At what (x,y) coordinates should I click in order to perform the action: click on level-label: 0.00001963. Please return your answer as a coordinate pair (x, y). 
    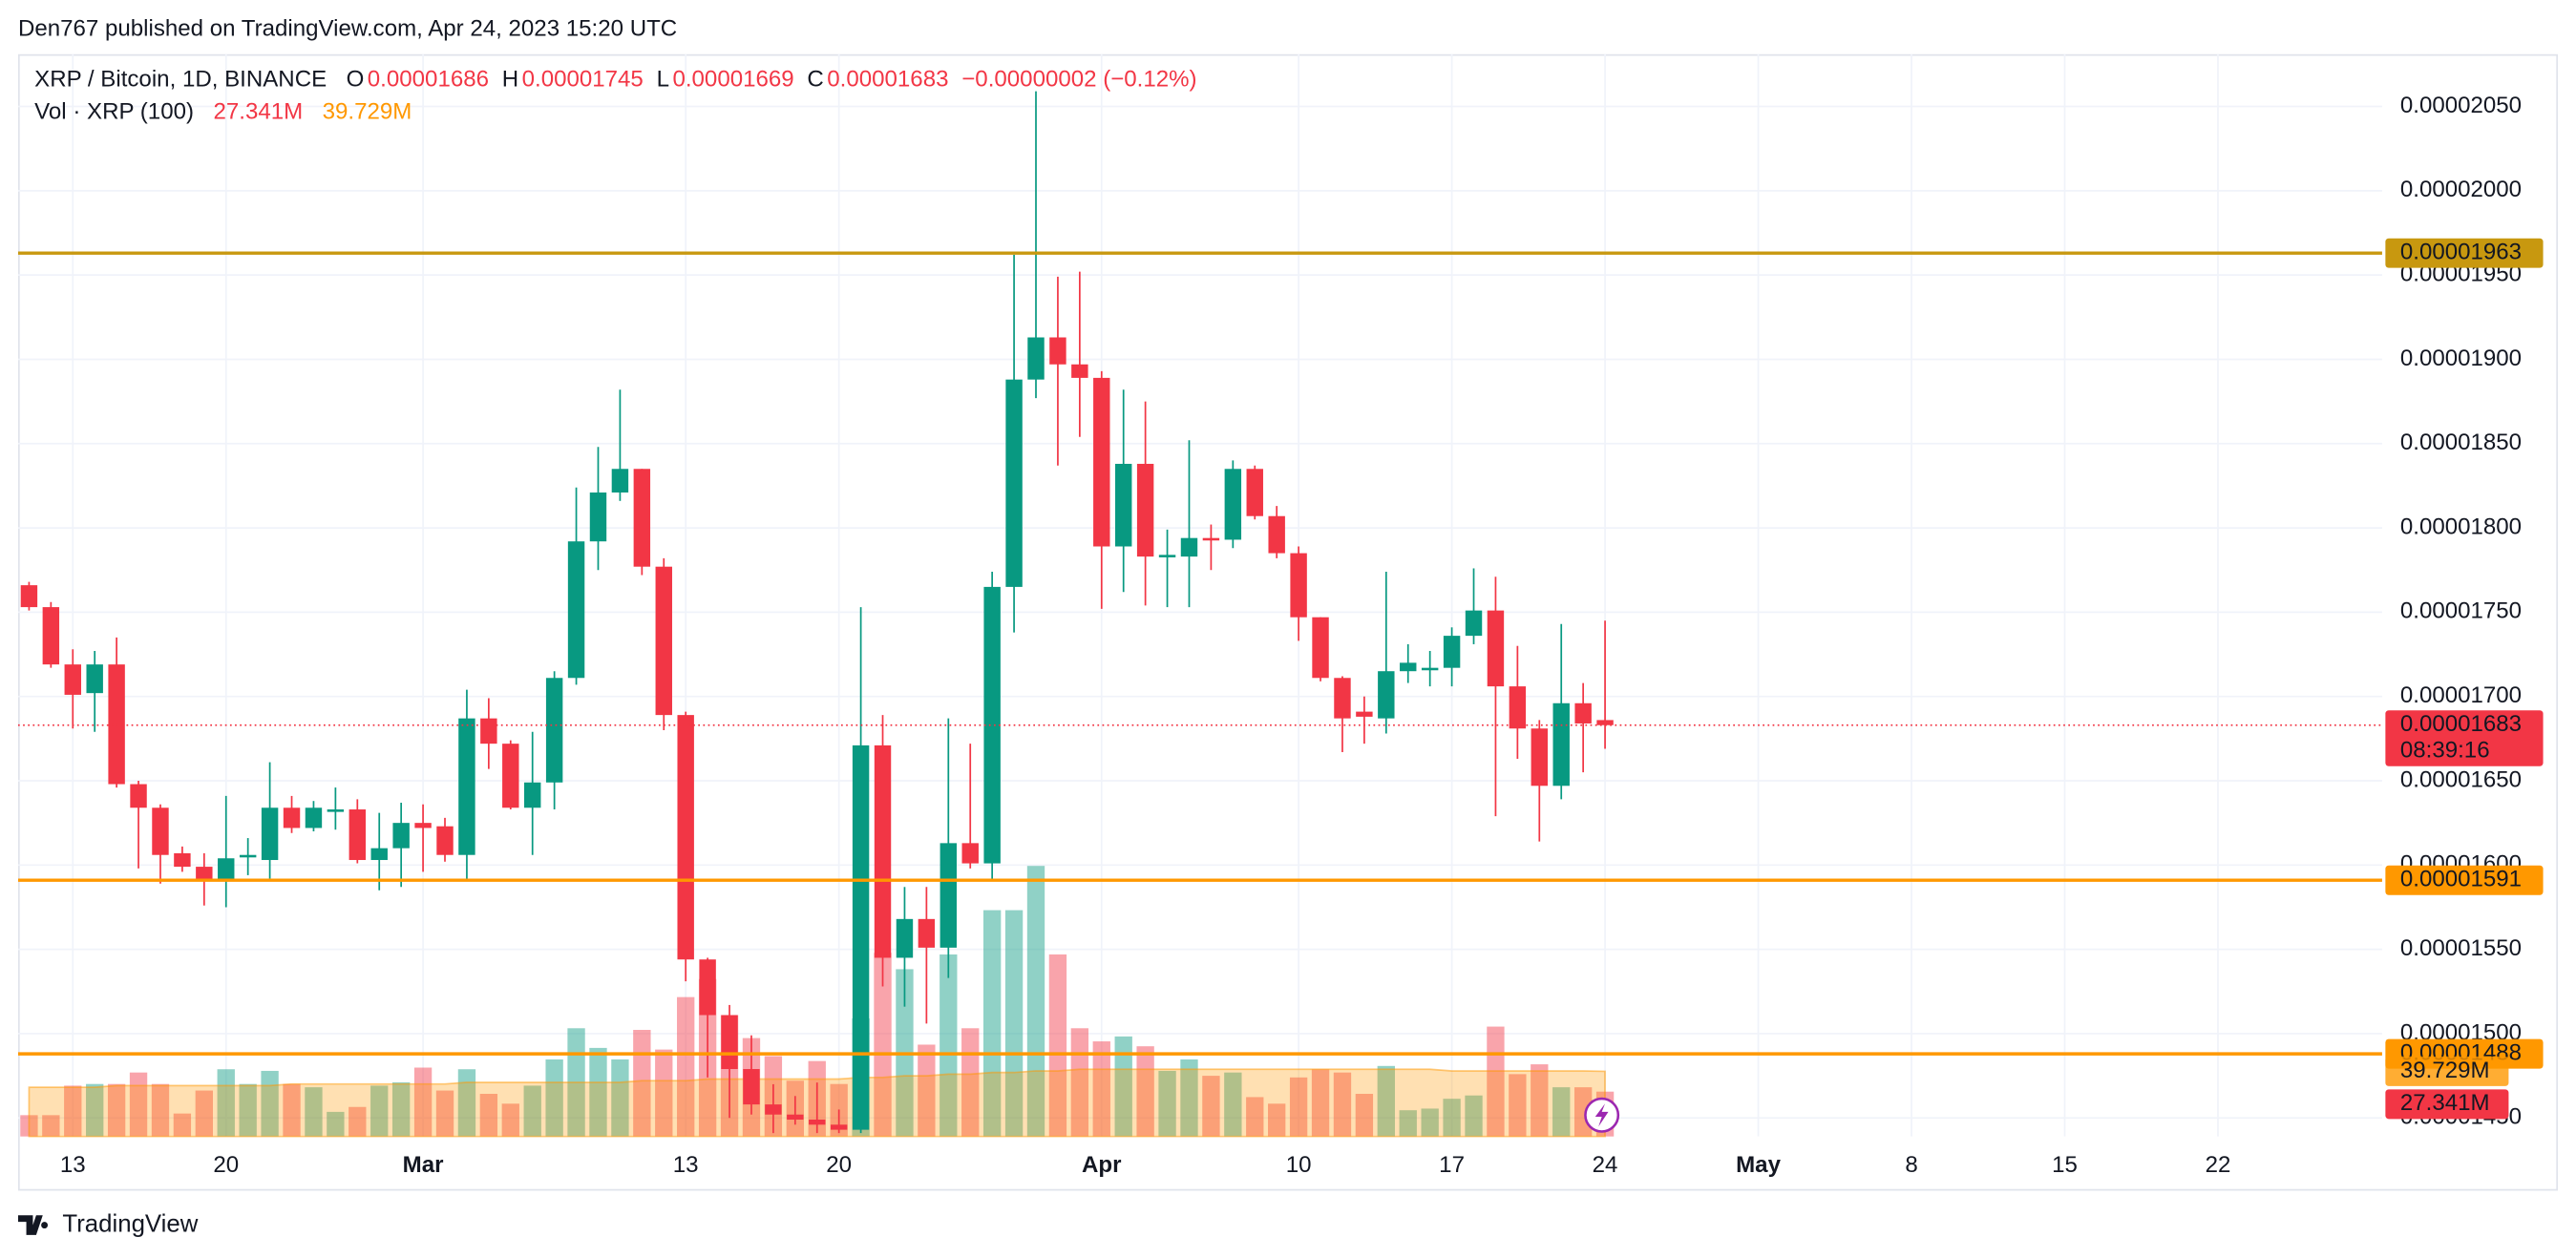
    Looking at the image, I should click on (2461, 253).